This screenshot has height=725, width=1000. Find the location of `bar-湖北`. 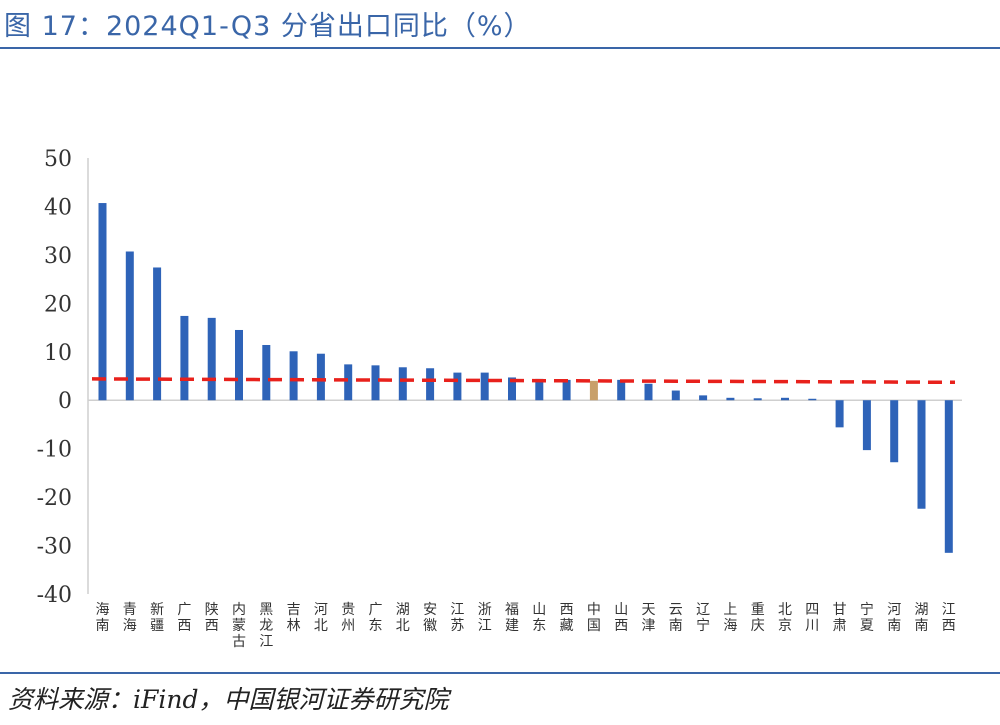

bar-湖北 is located at coordinates (402, 384).